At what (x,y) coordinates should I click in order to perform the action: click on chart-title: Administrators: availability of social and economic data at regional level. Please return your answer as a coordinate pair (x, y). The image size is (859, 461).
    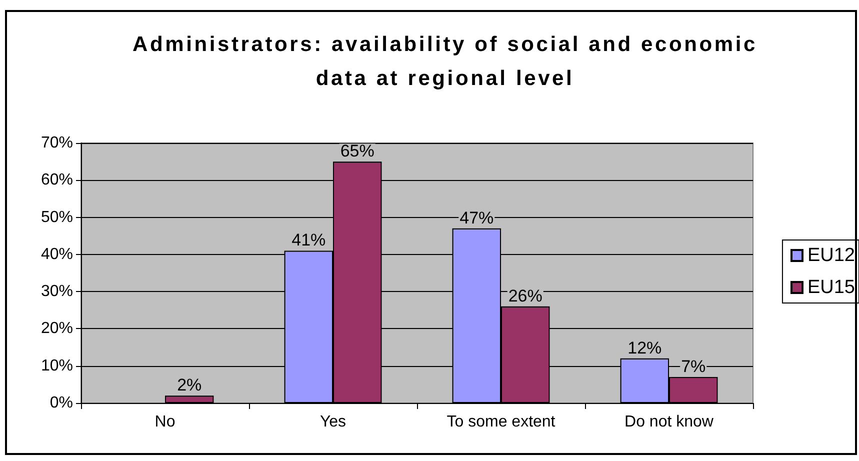
    Looking at the image, I should click on (445, 62).